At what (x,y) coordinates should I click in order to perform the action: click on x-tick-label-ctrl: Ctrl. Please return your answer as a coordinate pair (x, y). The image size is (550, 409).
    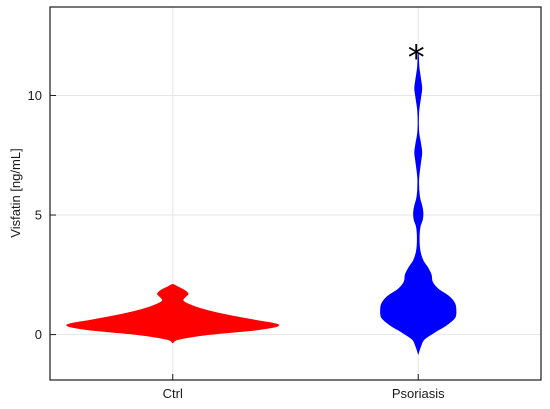
    Looking at the image, I should click on (173, 393).